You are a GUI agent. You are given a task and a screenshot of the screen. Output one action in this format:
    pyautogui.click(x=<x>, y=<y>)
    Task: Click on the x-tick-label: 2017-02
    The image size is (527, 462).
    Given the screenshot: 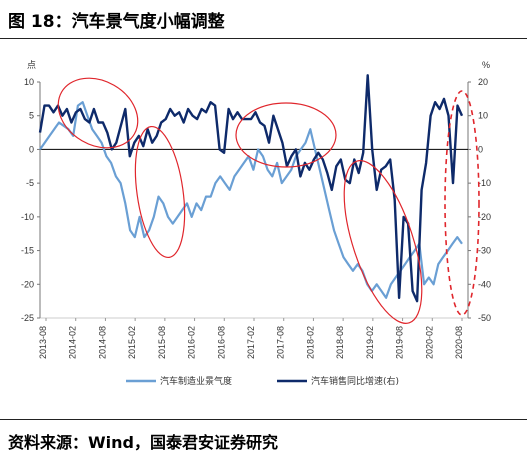 What is the action you would take?
    pyautogui.click(x=251, y=342)
    